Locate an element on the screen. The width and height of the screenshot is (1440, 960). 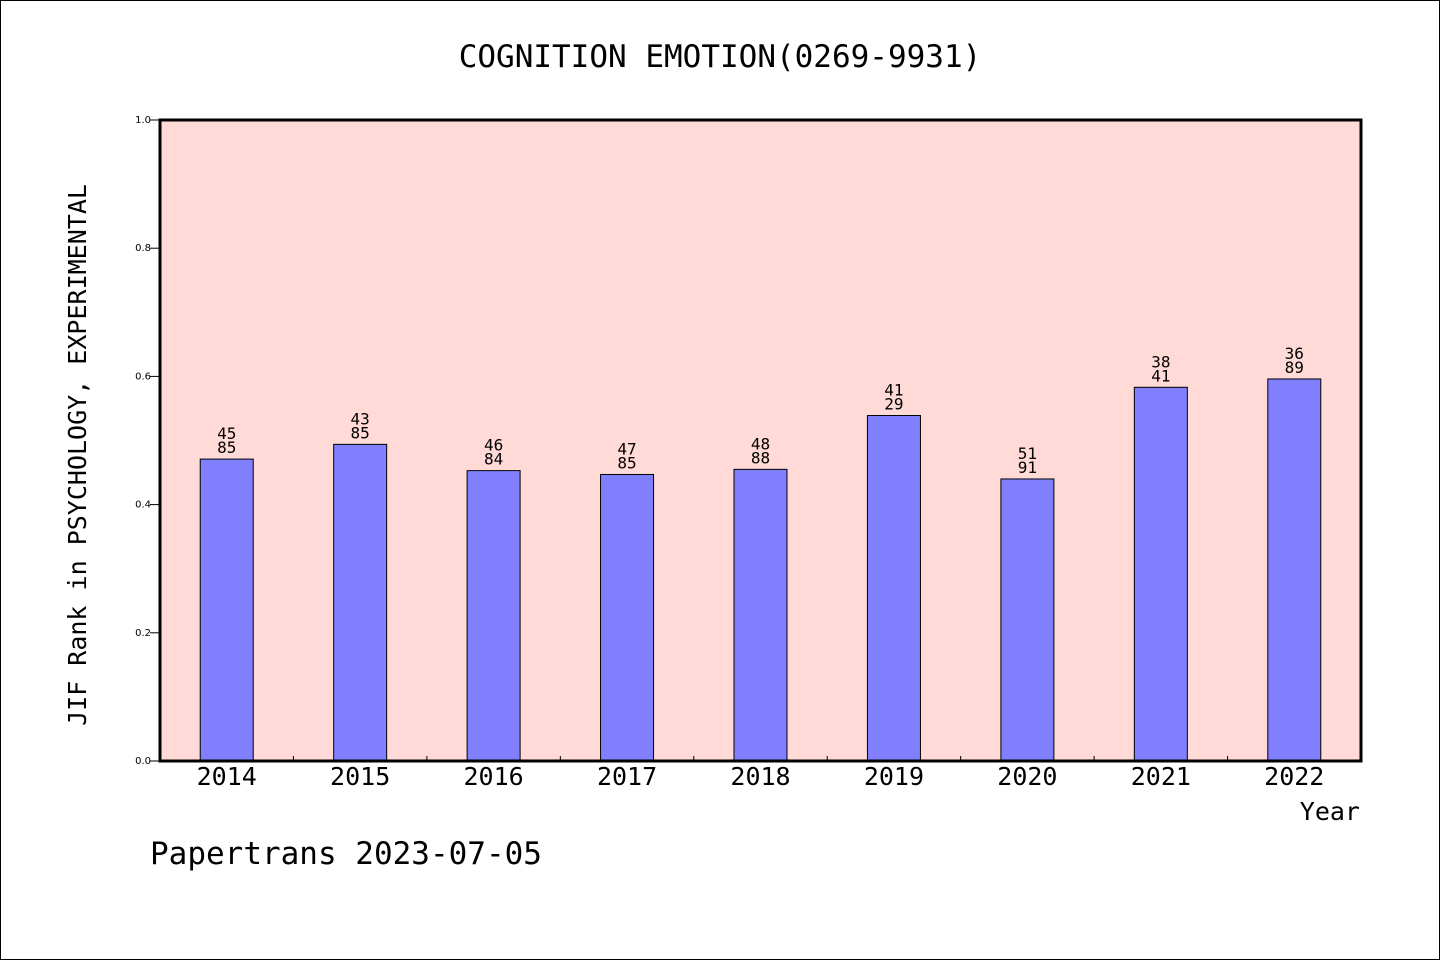
y-tick-label: 0.0 is located at coordinates (143, 761).